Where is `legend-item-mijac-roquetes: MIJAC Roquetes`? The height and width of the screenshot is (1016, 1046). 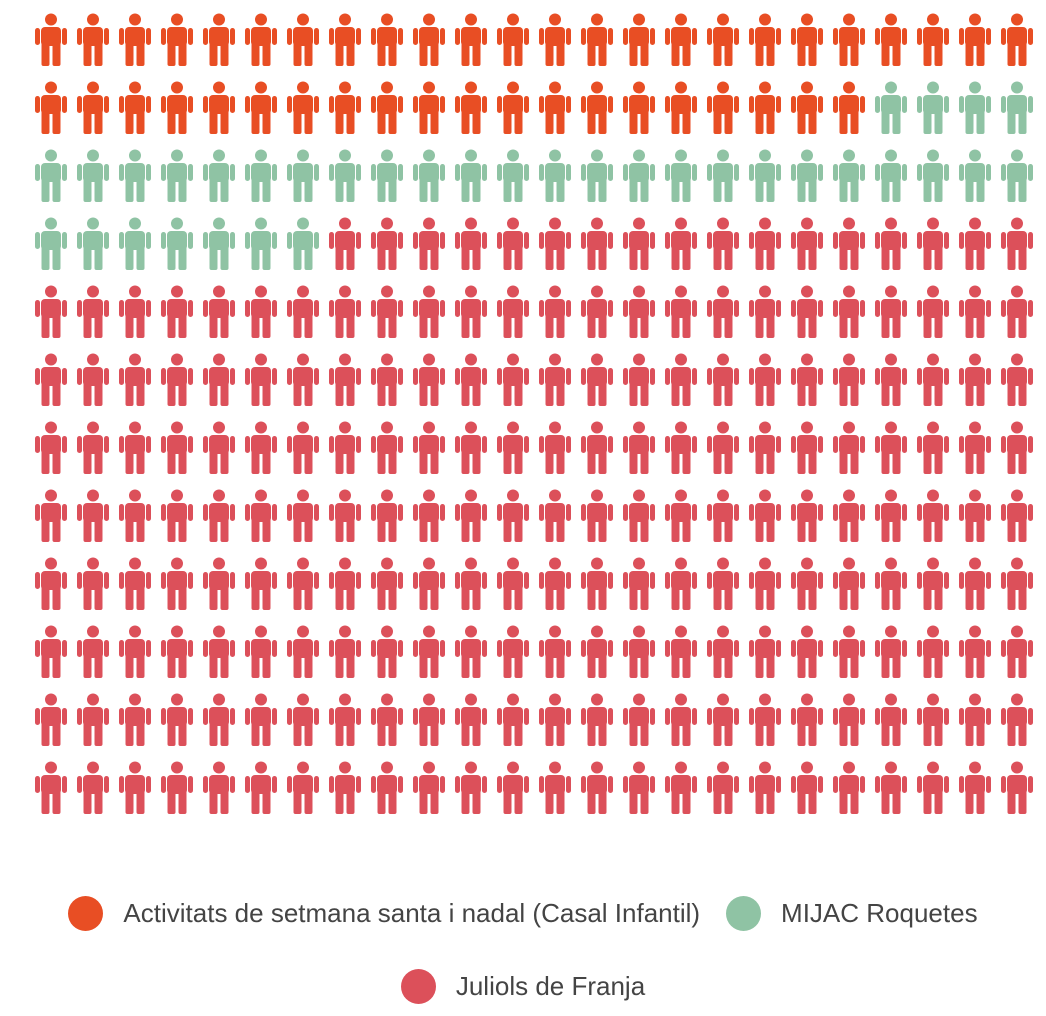
legend-item-mijac-roquetes: MIJAC Roquetes is located at coordinates (852, 913).